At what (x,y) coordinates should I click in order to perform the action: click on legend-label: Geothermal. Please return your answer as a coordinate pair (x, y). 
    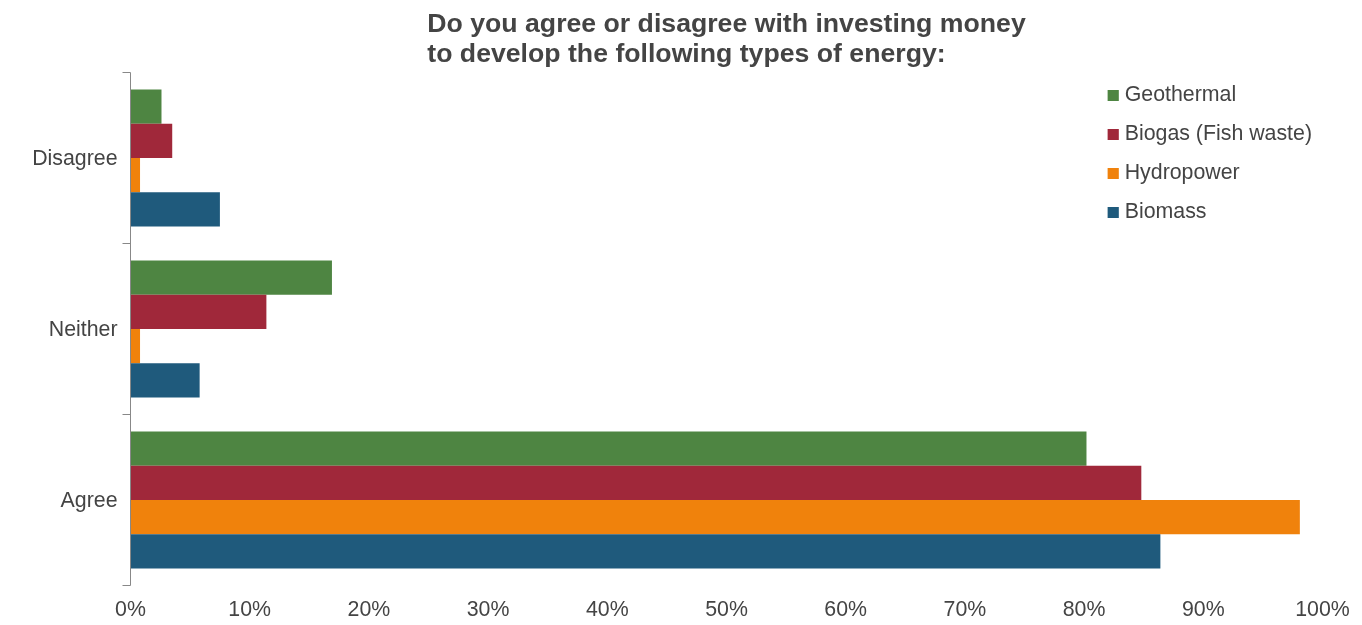
    Looking at the image, I should click on (1180, 94).